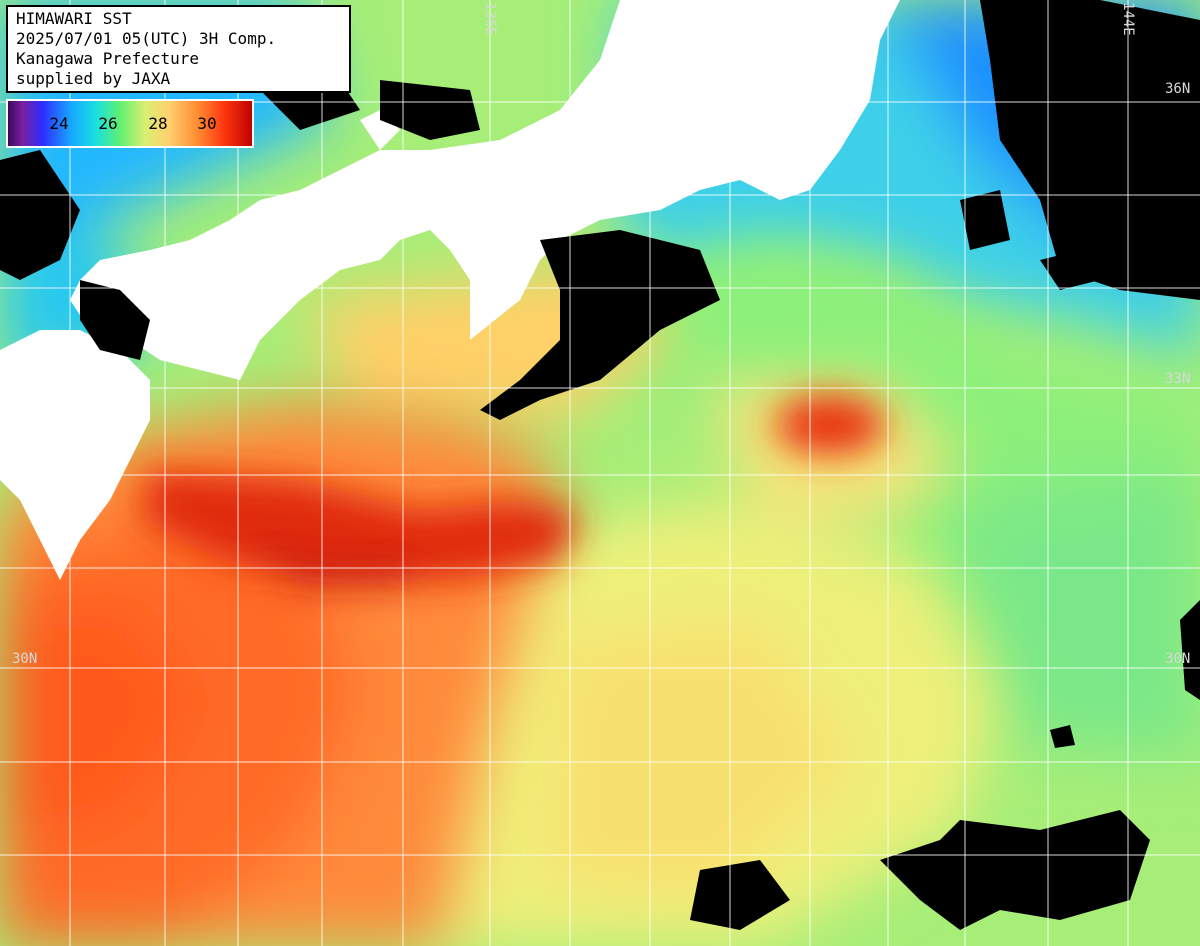 This screenshot has width=1200, height=946. Describe the element at coordinates (512, 490) in the screenshot. I see `kuroshio-core` at that location.